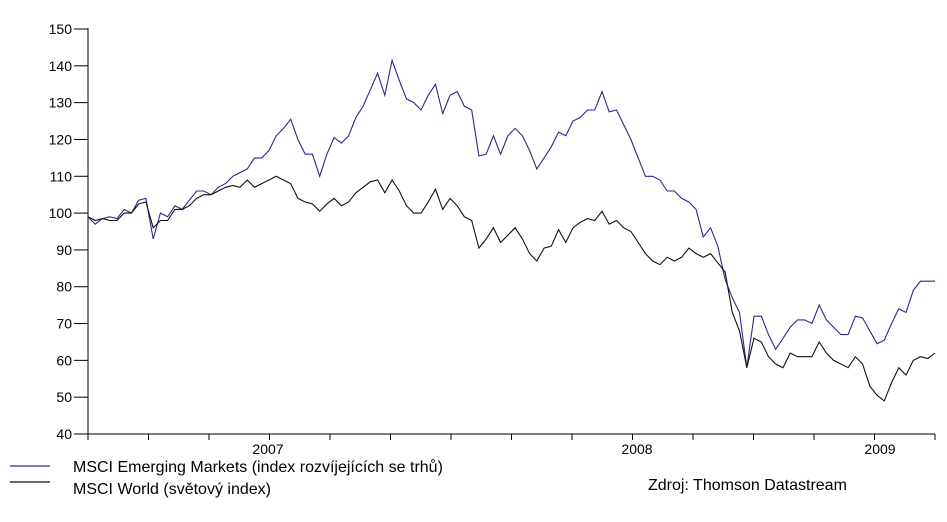  What do you see at coordinates (267, 449) in the screenshot?
I see `x-tick-label-2007: 2007` at bounding box center [267, 449].